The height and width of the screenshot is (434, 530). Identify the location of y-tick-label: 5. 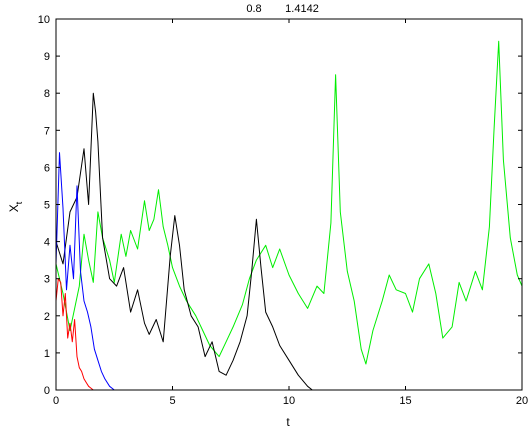
(47, 206).